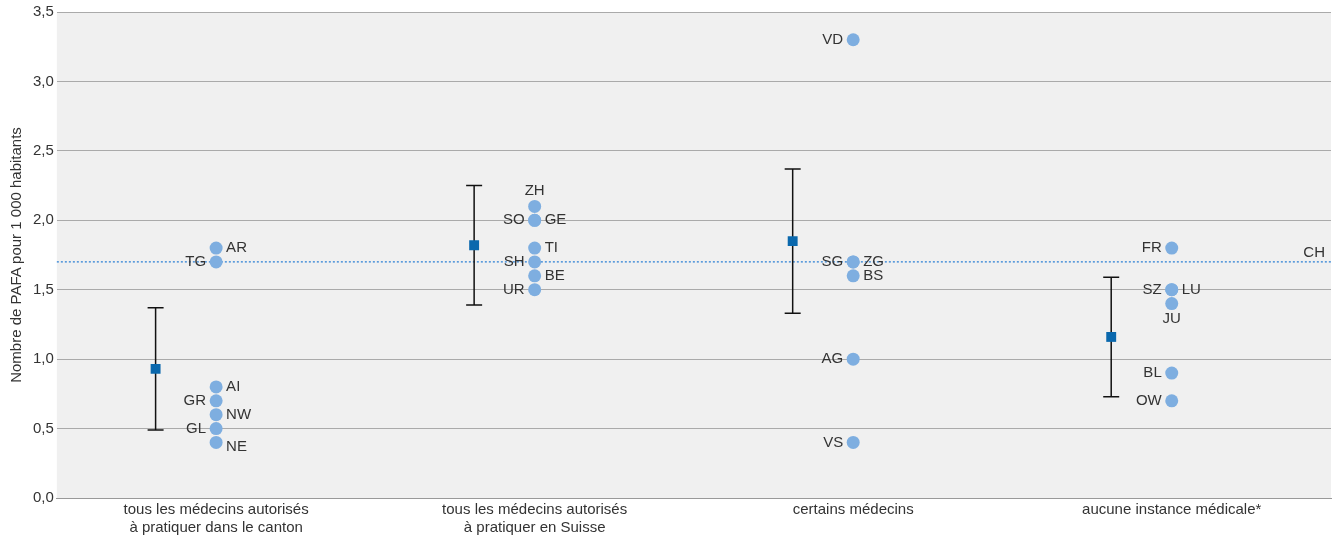 The image size is (1338, 540). Describe the element at coordinates (833, 441) in the screenshot. I see `annotation: VS` at that location.